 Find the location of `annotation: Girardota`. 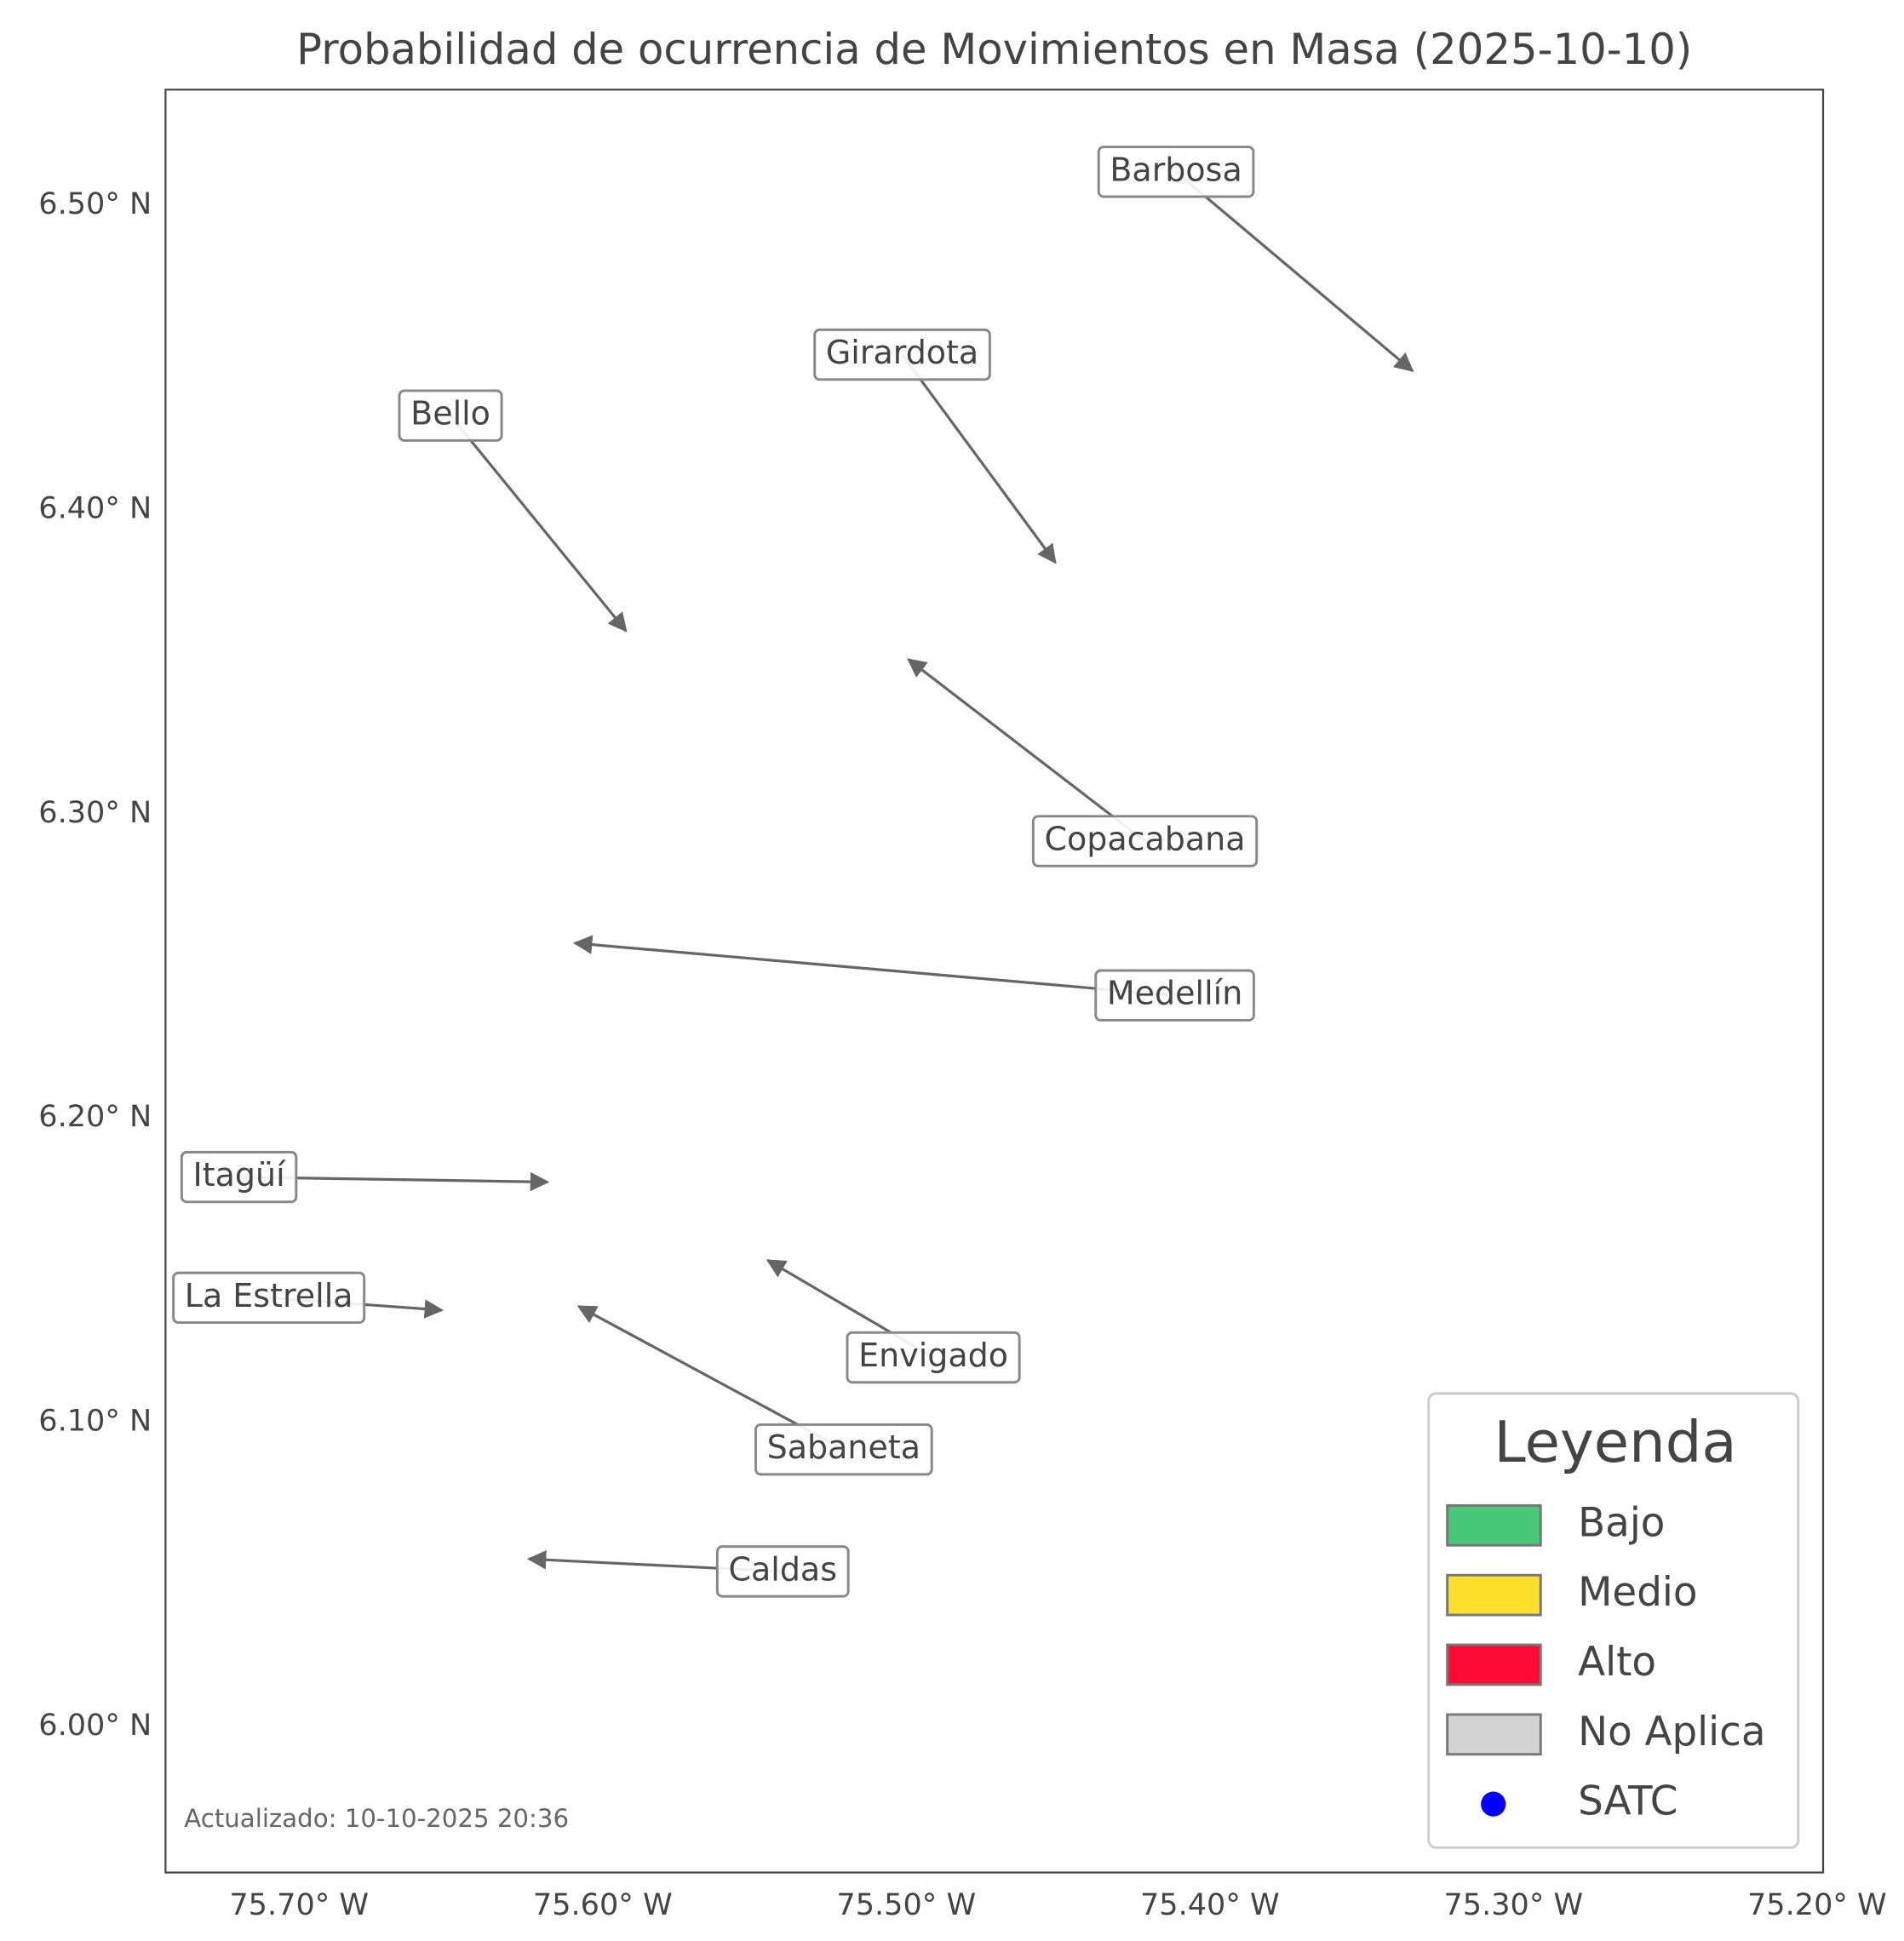

annotation: Girardota is located at coordinates (935, 446).